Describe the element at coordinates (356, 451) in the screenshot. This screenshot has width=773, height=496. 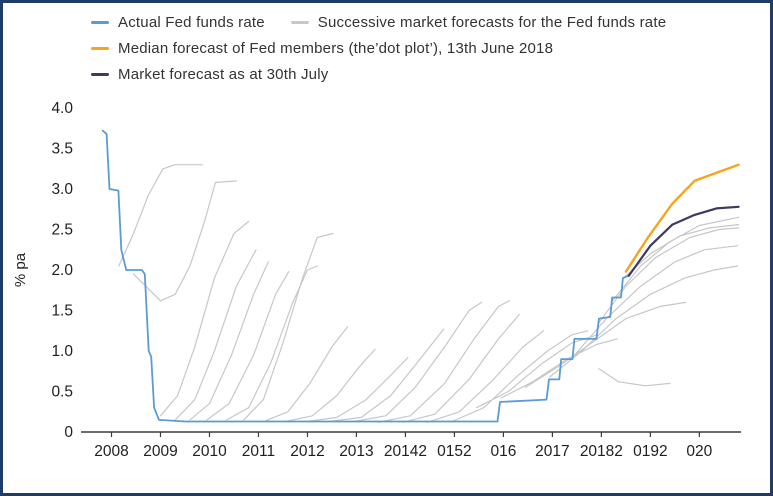
I see `x-tick-label: 2013` at that location.